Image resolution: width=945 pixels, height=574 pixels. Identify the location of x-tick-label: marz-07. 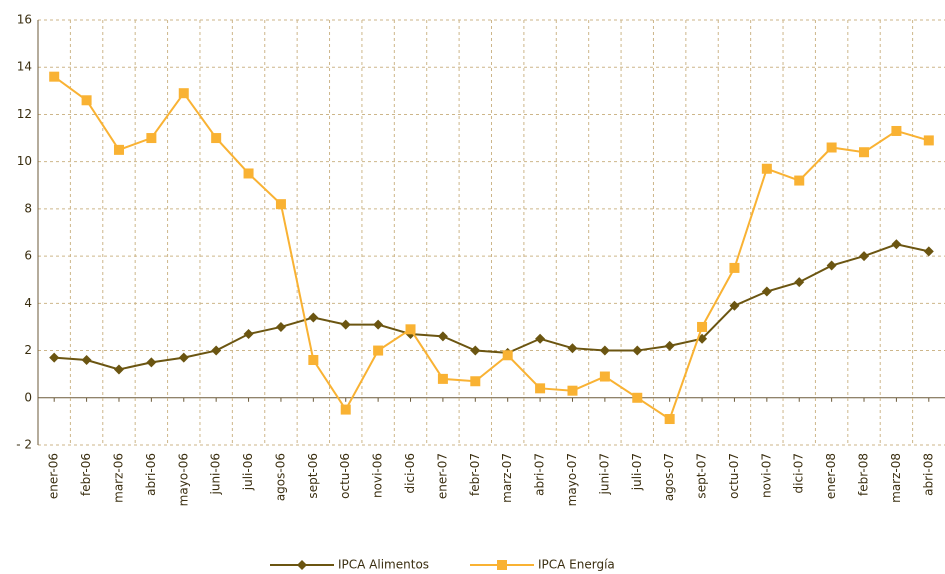
(507, 478).